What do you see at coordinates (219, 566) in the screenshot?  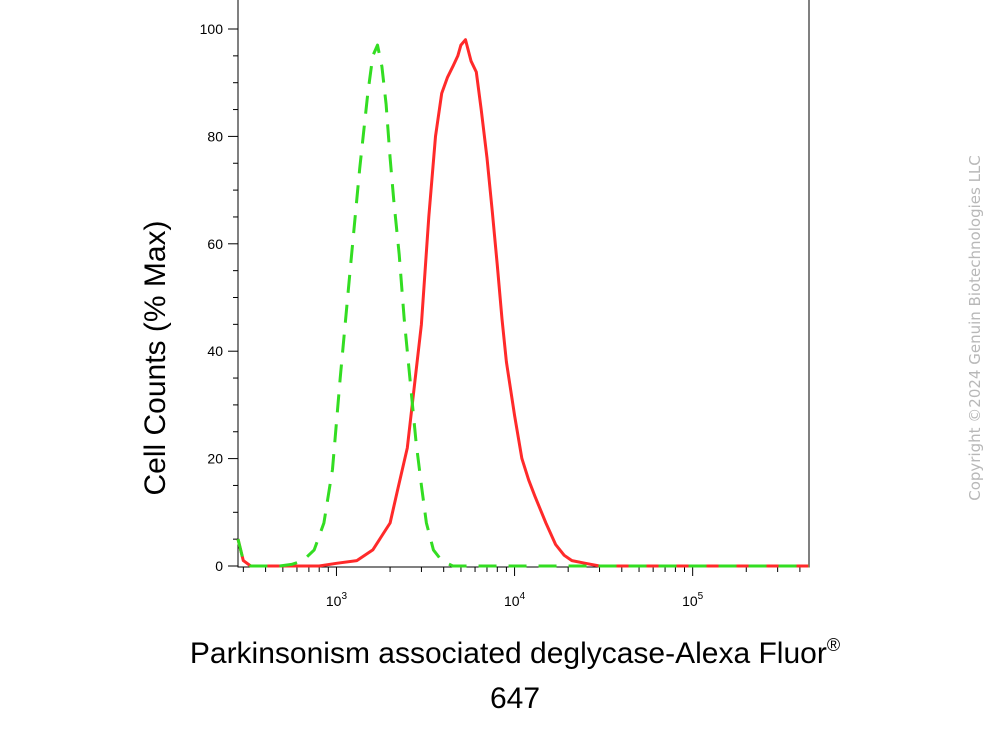 I see `y-tick-label: 0` at bounding box center [219, 566].